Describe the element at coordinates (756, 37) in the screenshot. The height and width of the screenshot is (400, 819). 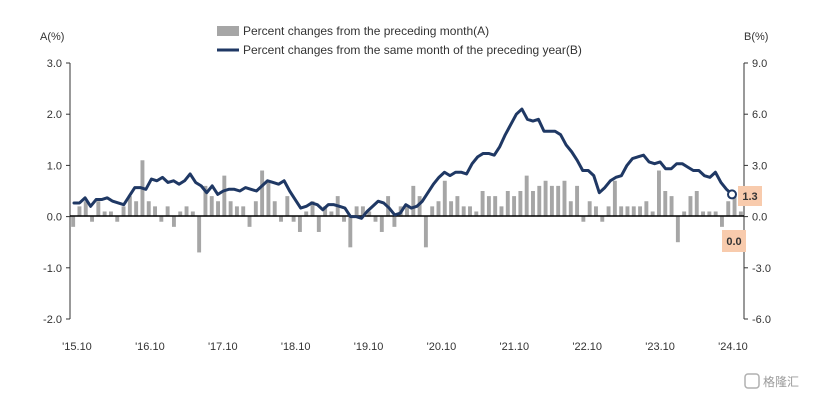
I see `right-axis-title: B(%)` at that location.